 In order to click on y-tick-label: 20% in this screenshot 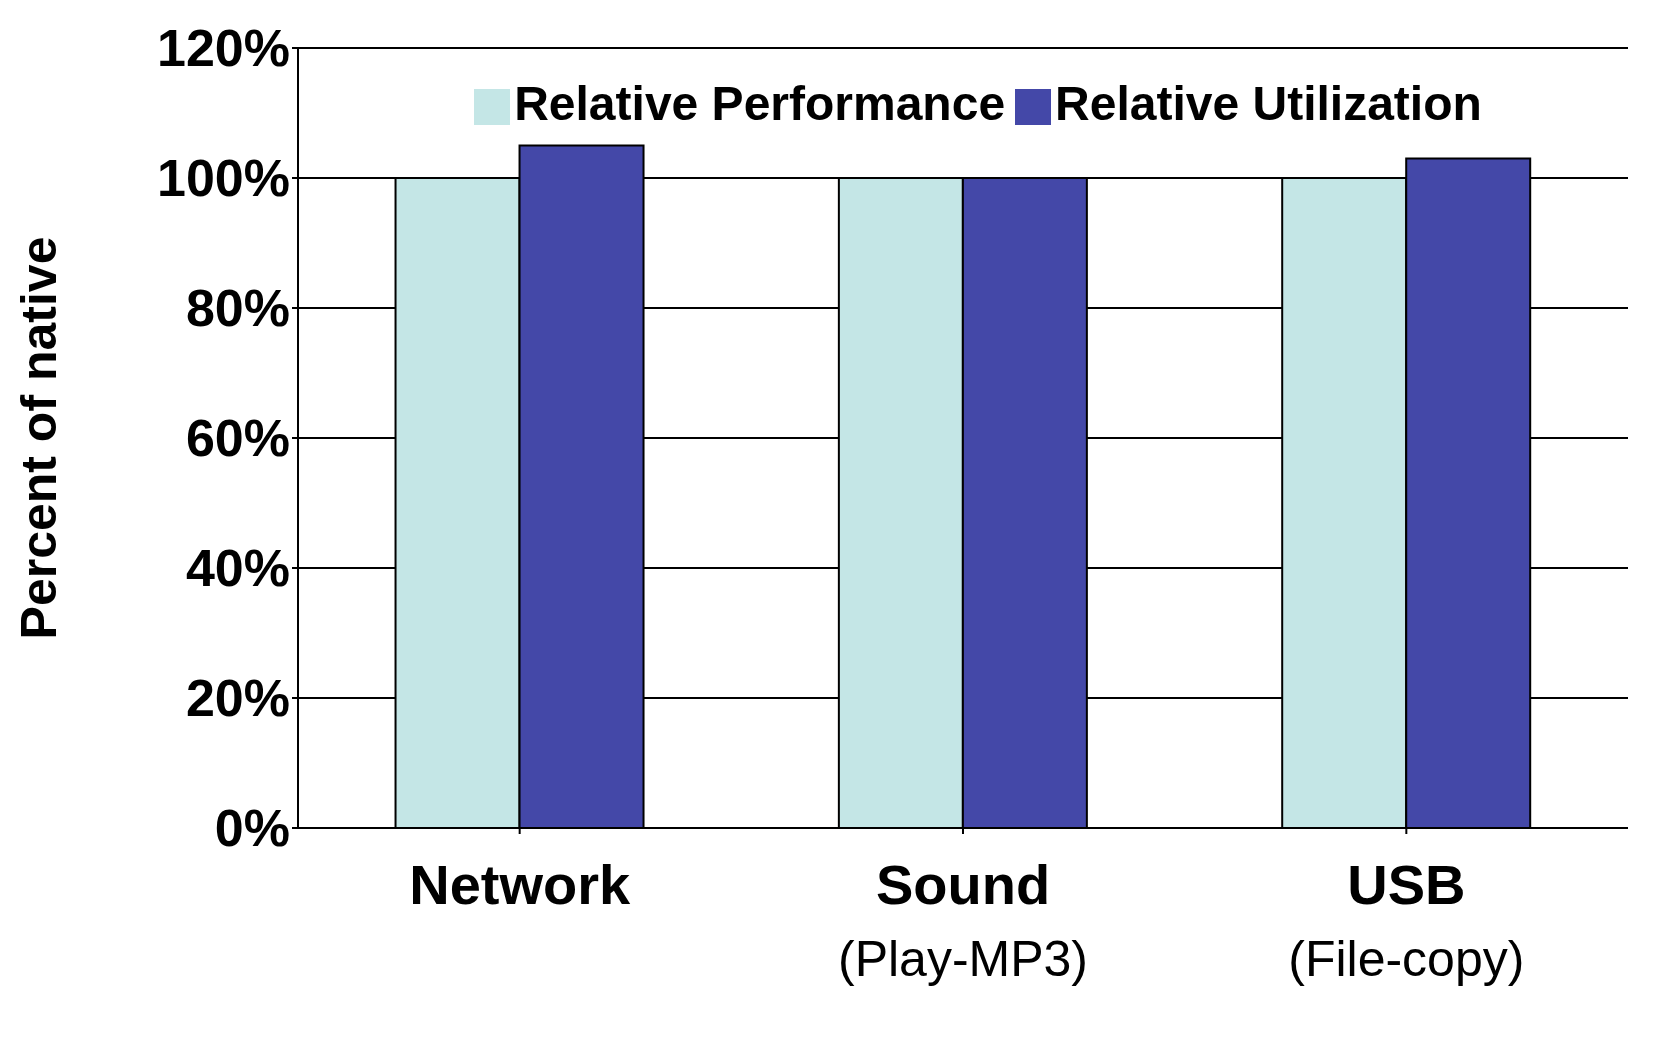, I will do `click(237, 698)`.